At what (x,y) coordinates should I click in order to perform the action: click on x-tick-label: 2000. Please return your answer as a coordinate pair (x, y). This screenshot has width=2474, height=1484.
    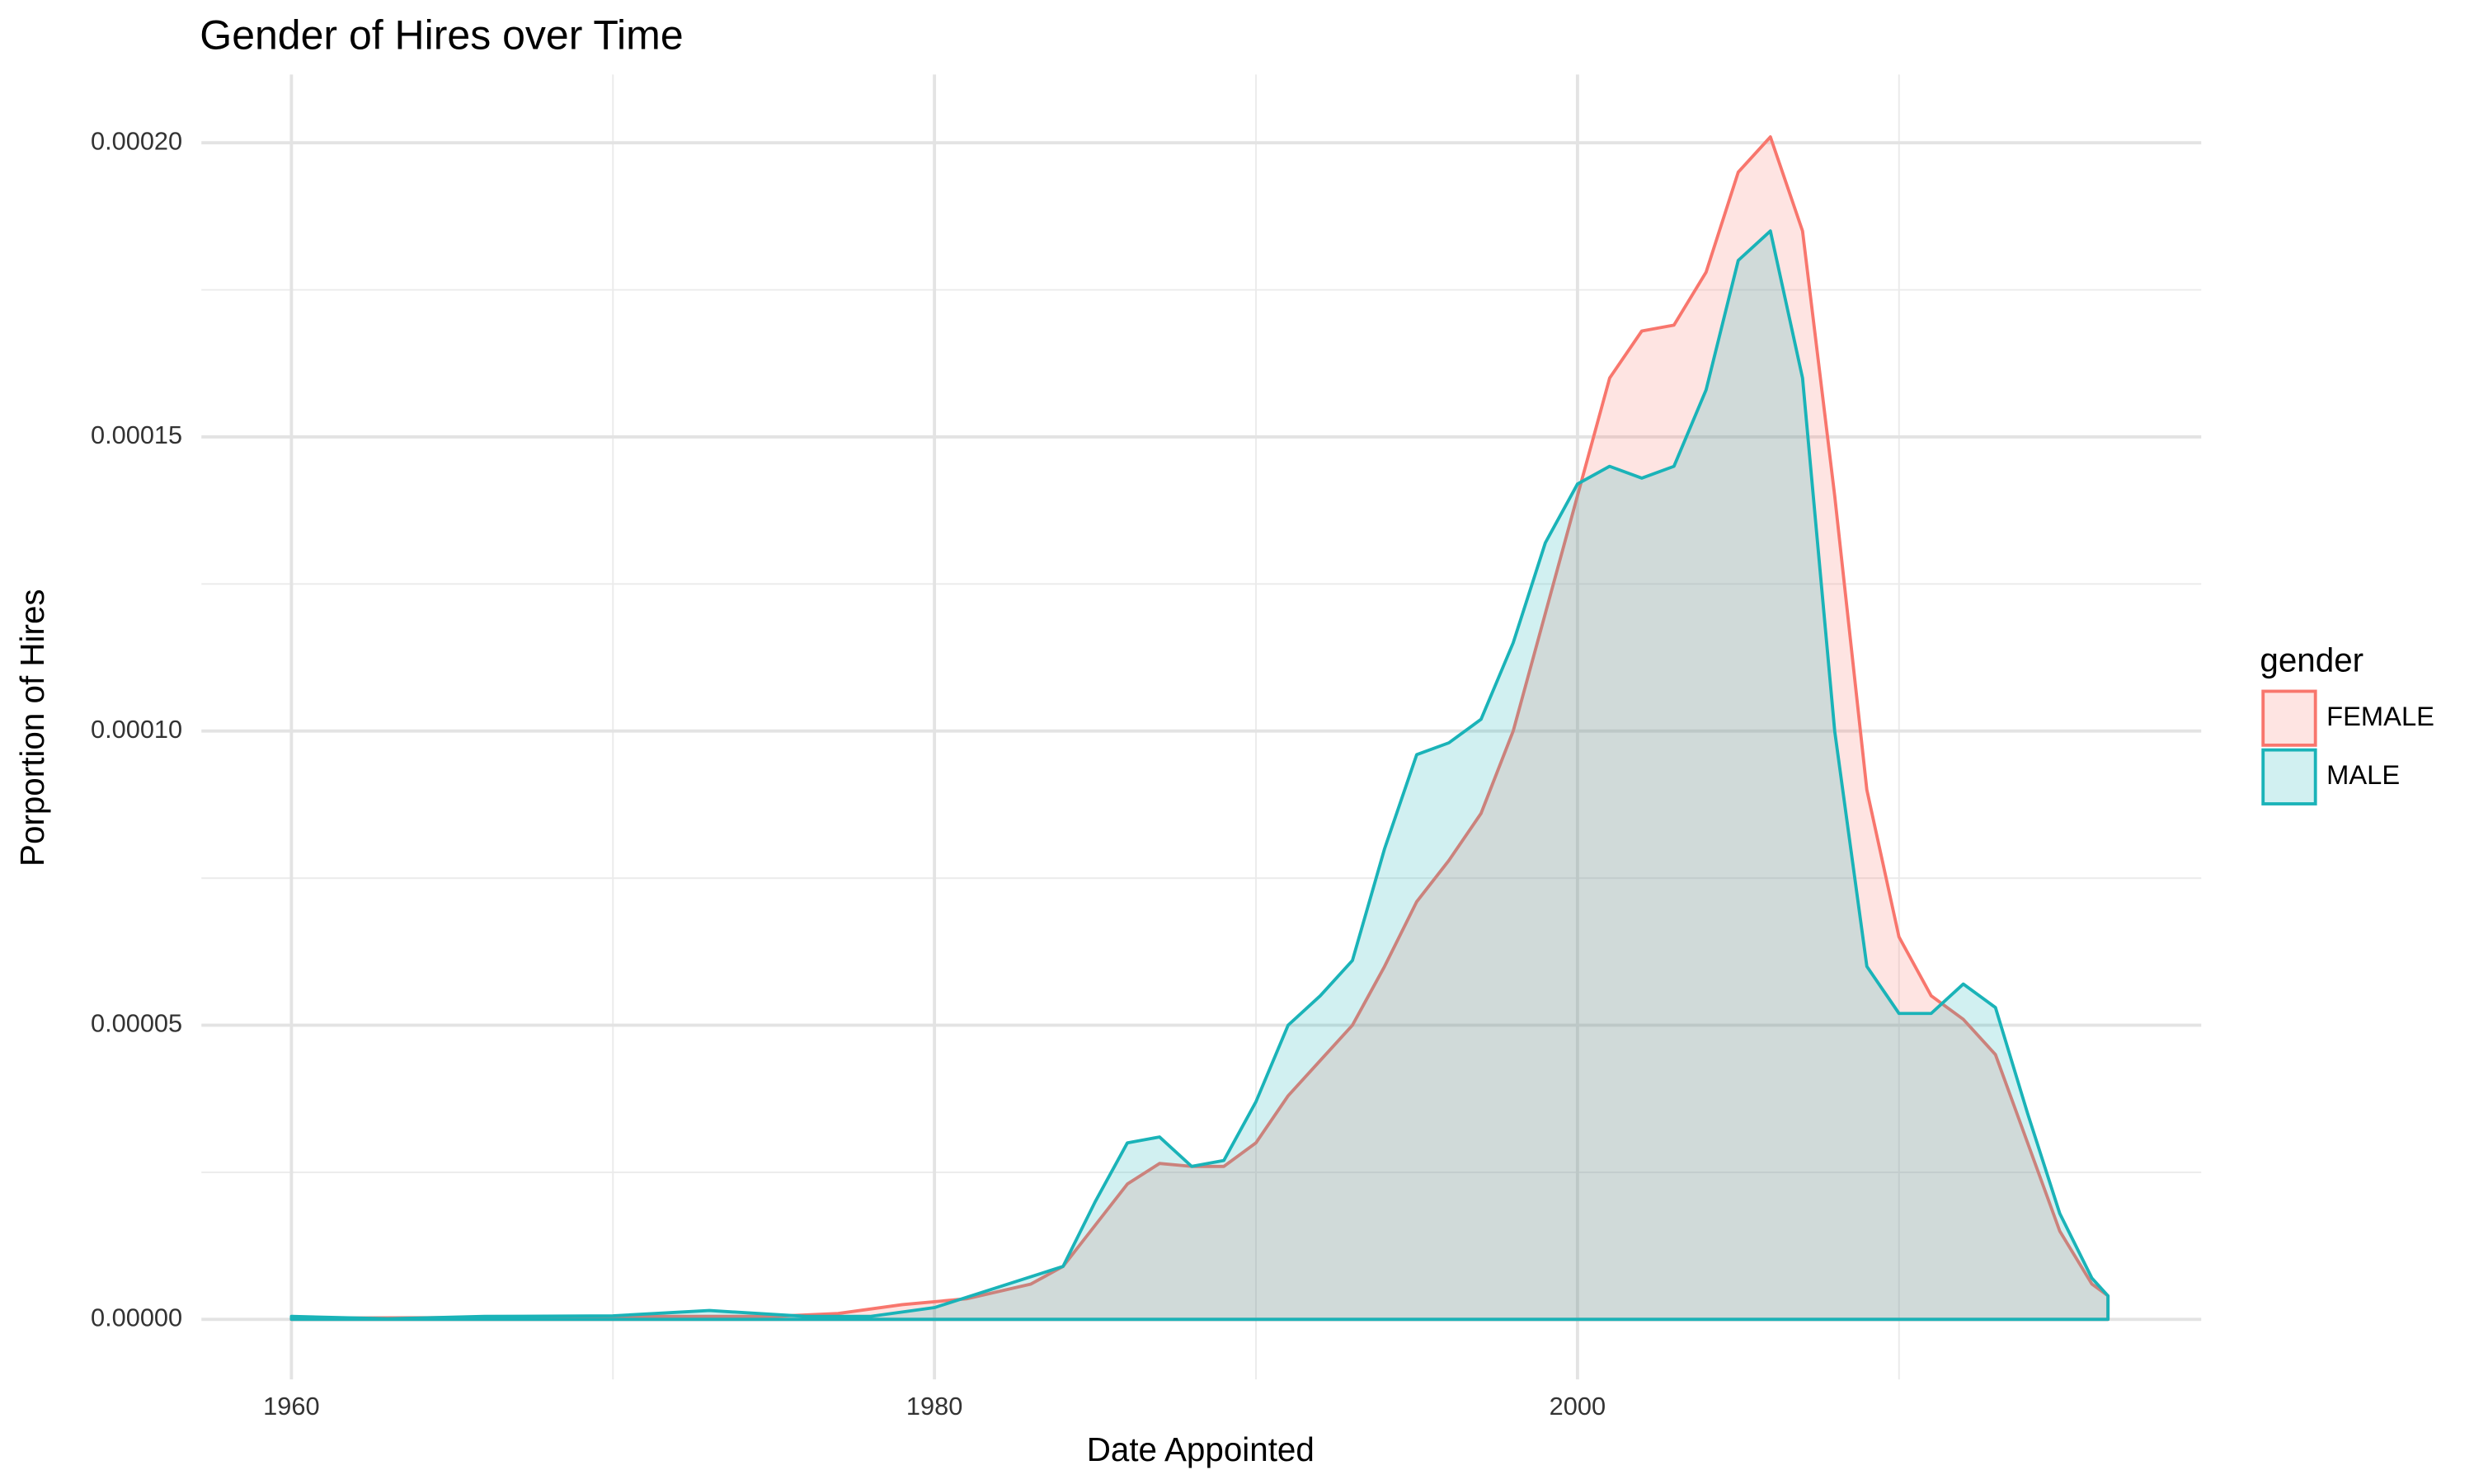
    Looking at the image, I should click on (1578, 1406).